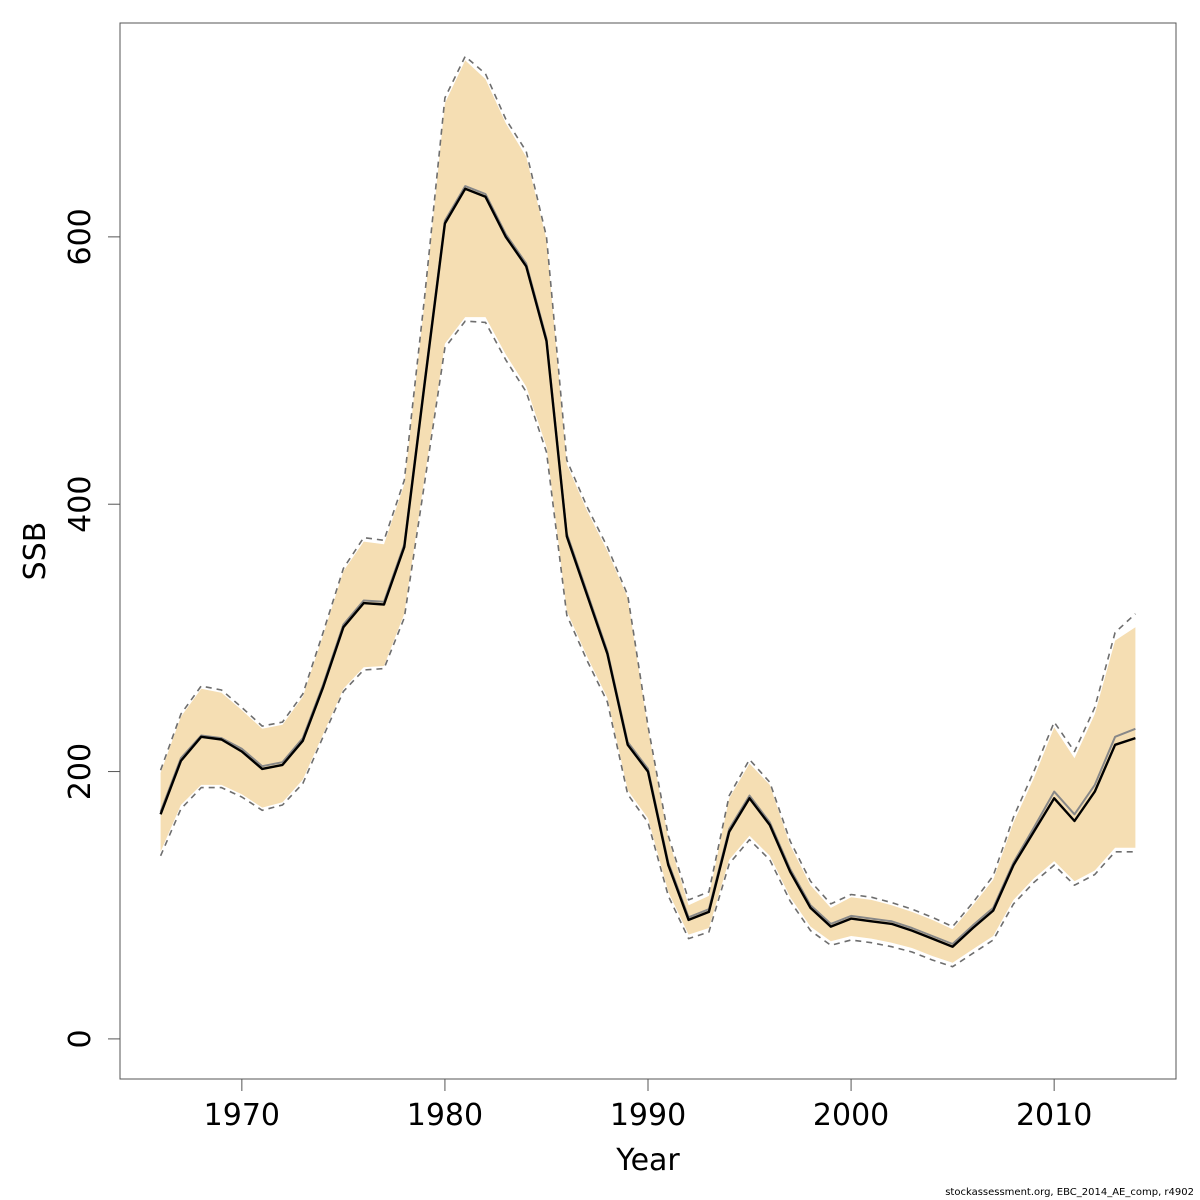  Describe the element at coordinates (91, 628) in the screenshot. I see `y-axis: 0 200 400 600` at that location.